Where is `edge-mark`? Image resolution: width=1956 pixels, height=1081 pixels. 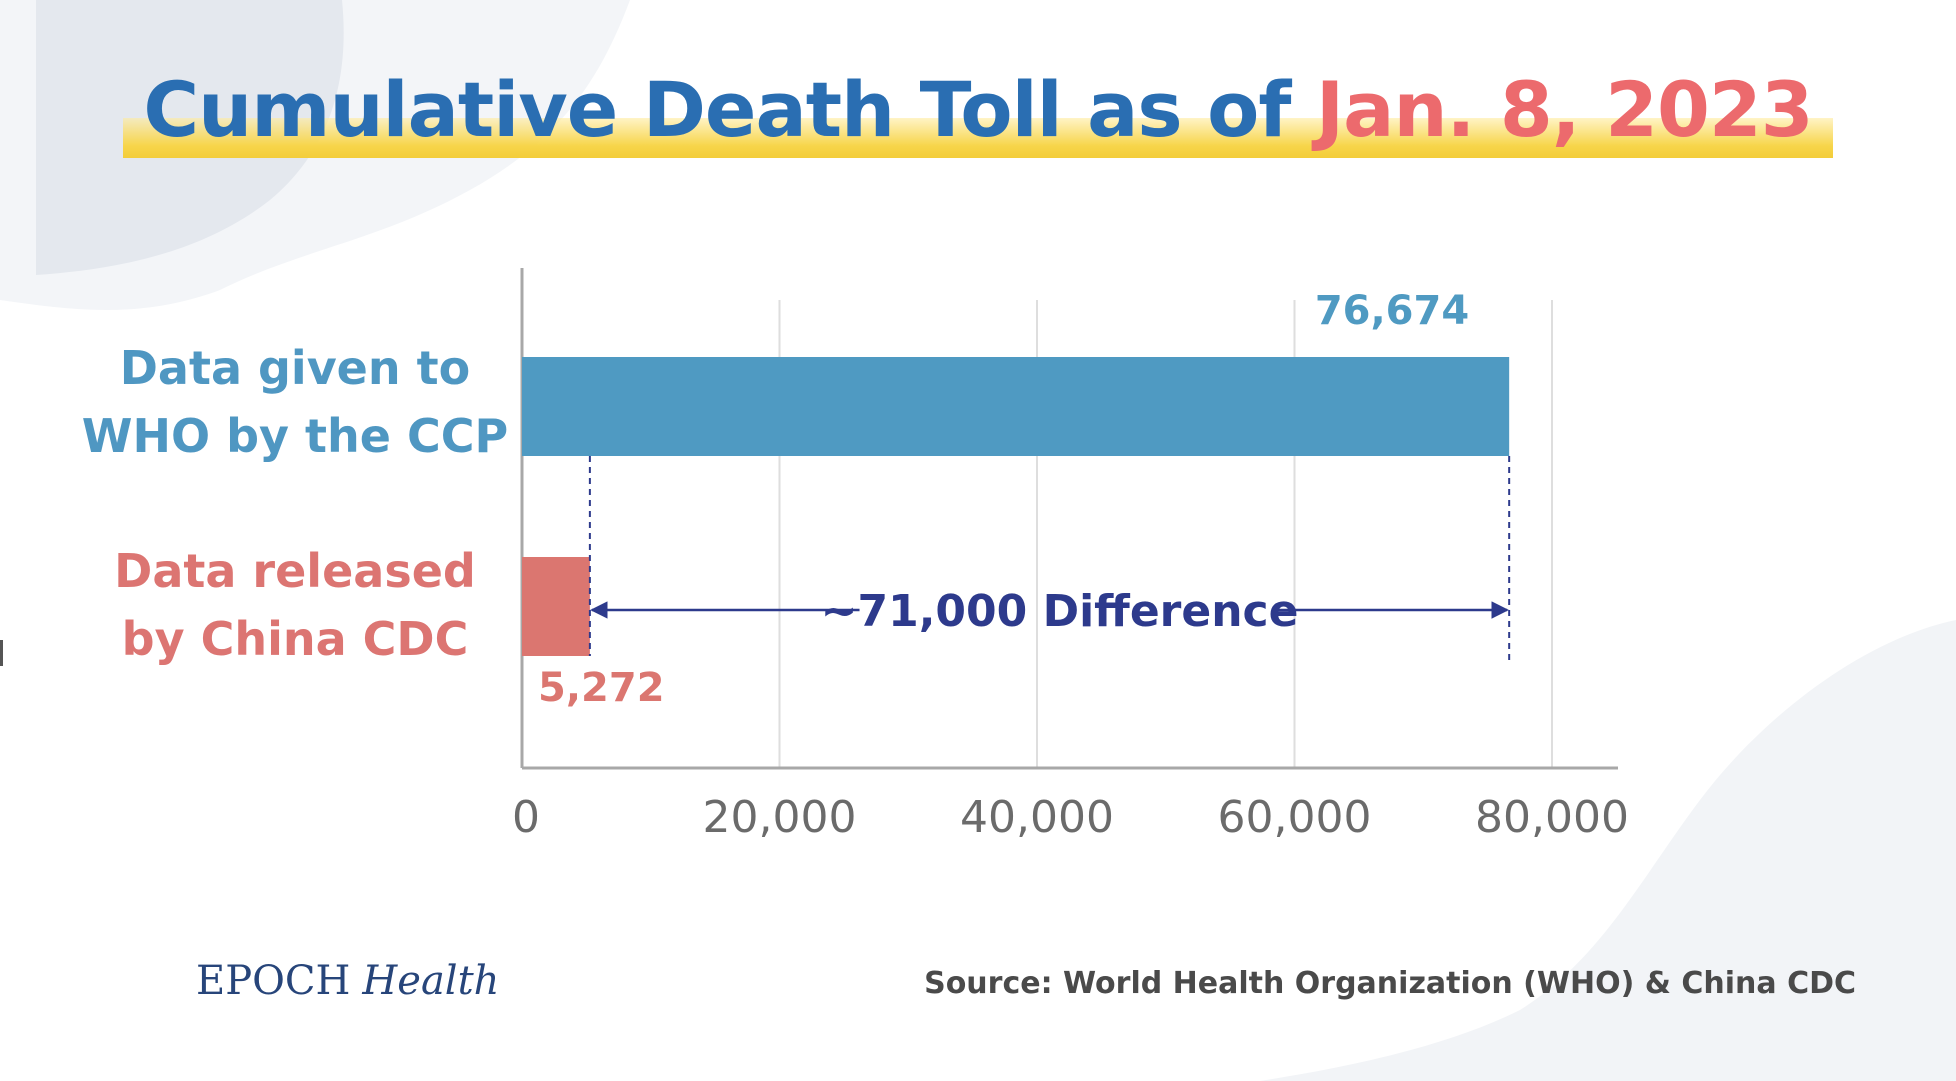 edge-mark is located at coordinates (1, 653).